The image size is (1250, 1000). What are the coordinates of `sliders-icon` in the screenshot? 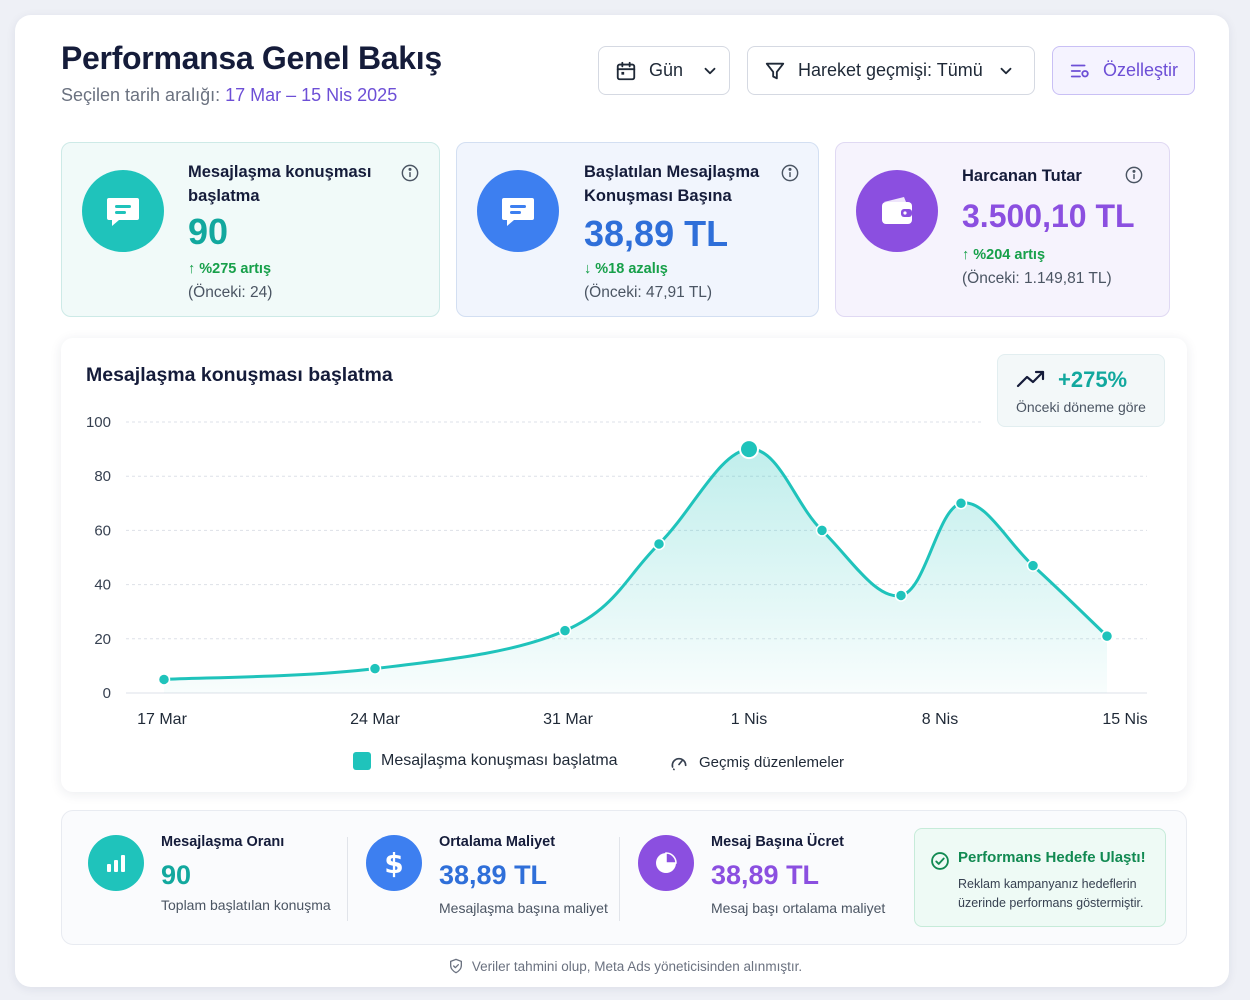 It's located at (1079, 70).